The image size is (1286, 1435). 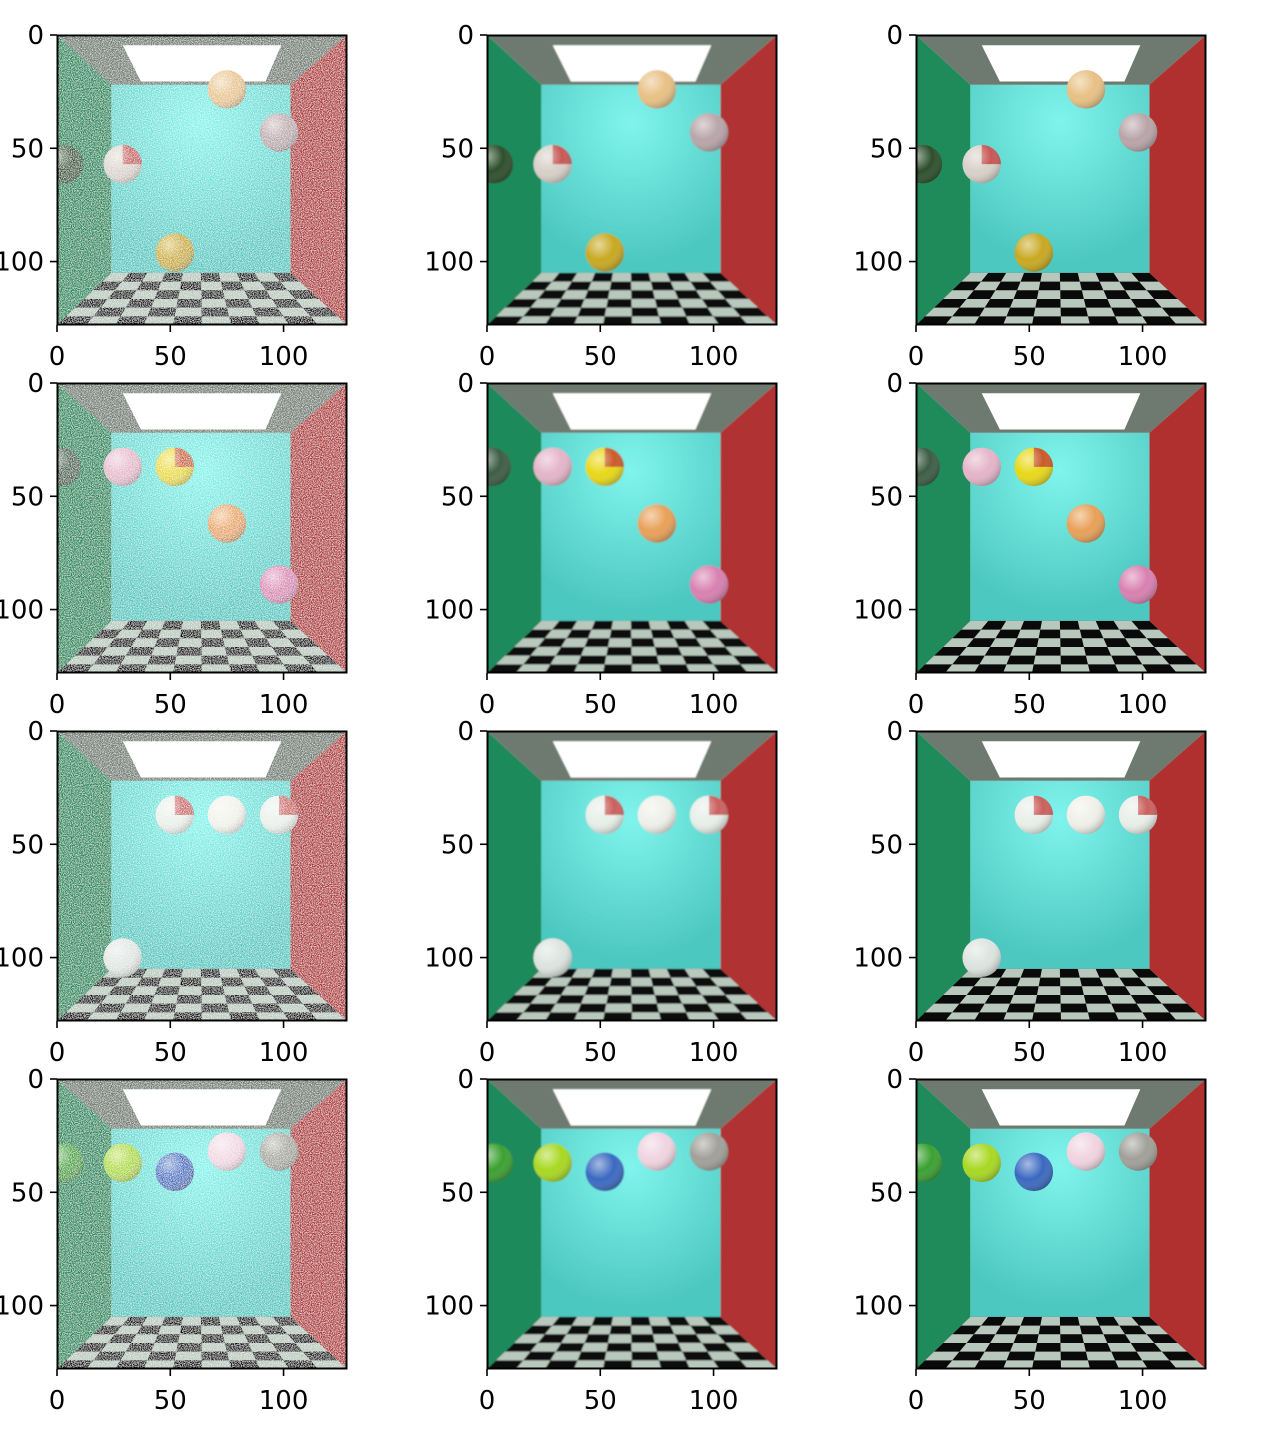 What do you see at coordinates (1030, 544) in the screenshot?
I see `panel-r2-c3: 0 50 100 0 50 100` at bounding box center [1030, 544].